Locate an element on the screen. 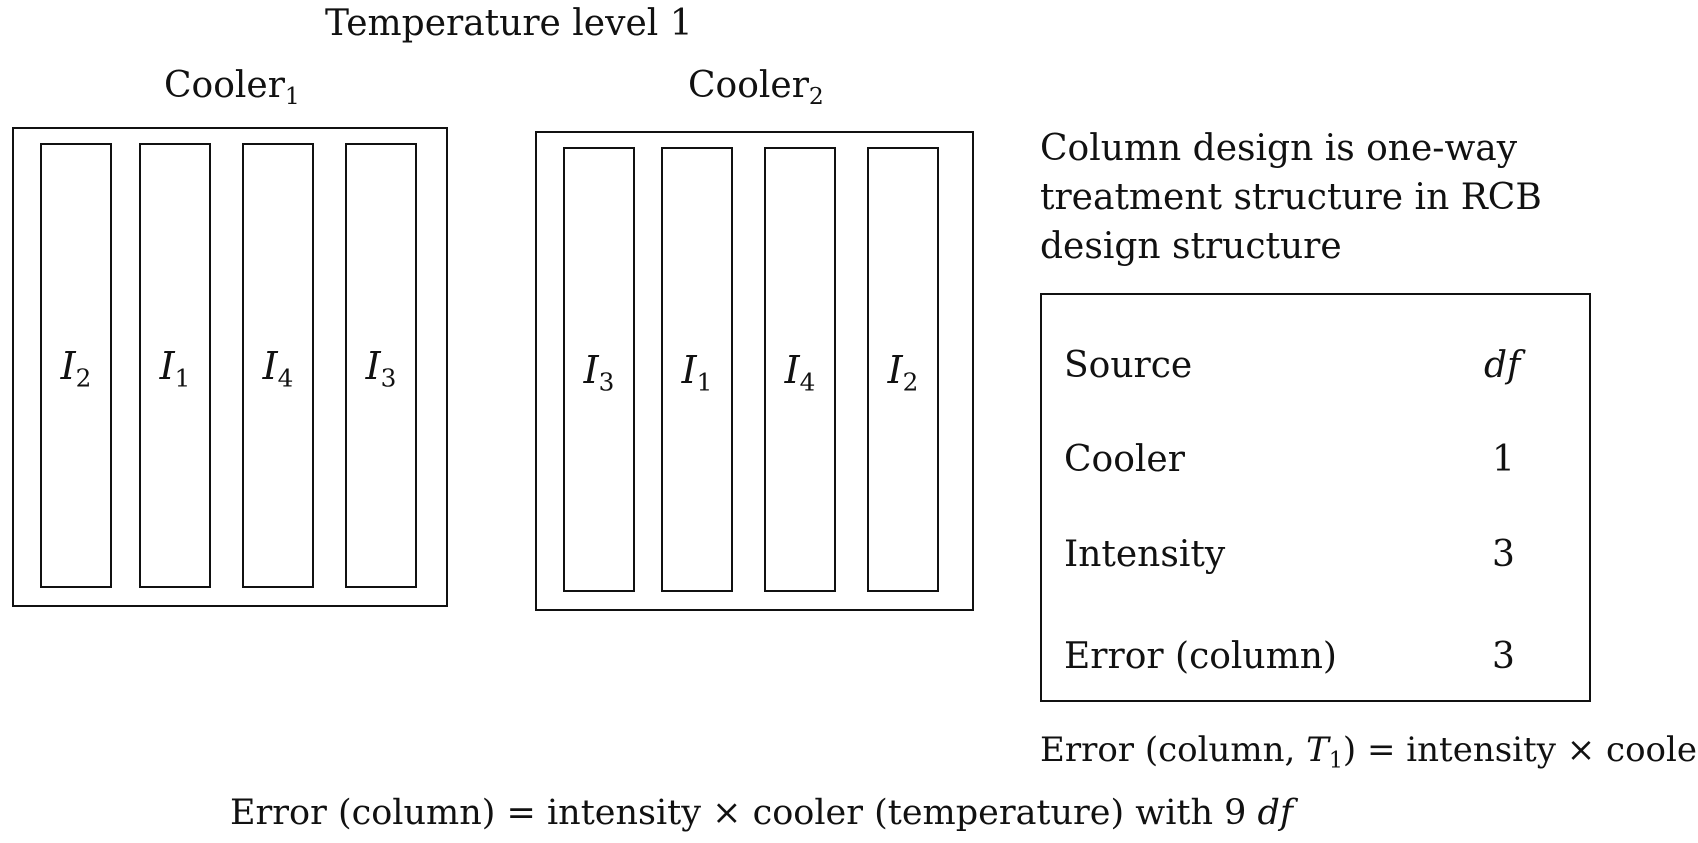  anova-row-df: 1 is located at coordinates (1503, 459).